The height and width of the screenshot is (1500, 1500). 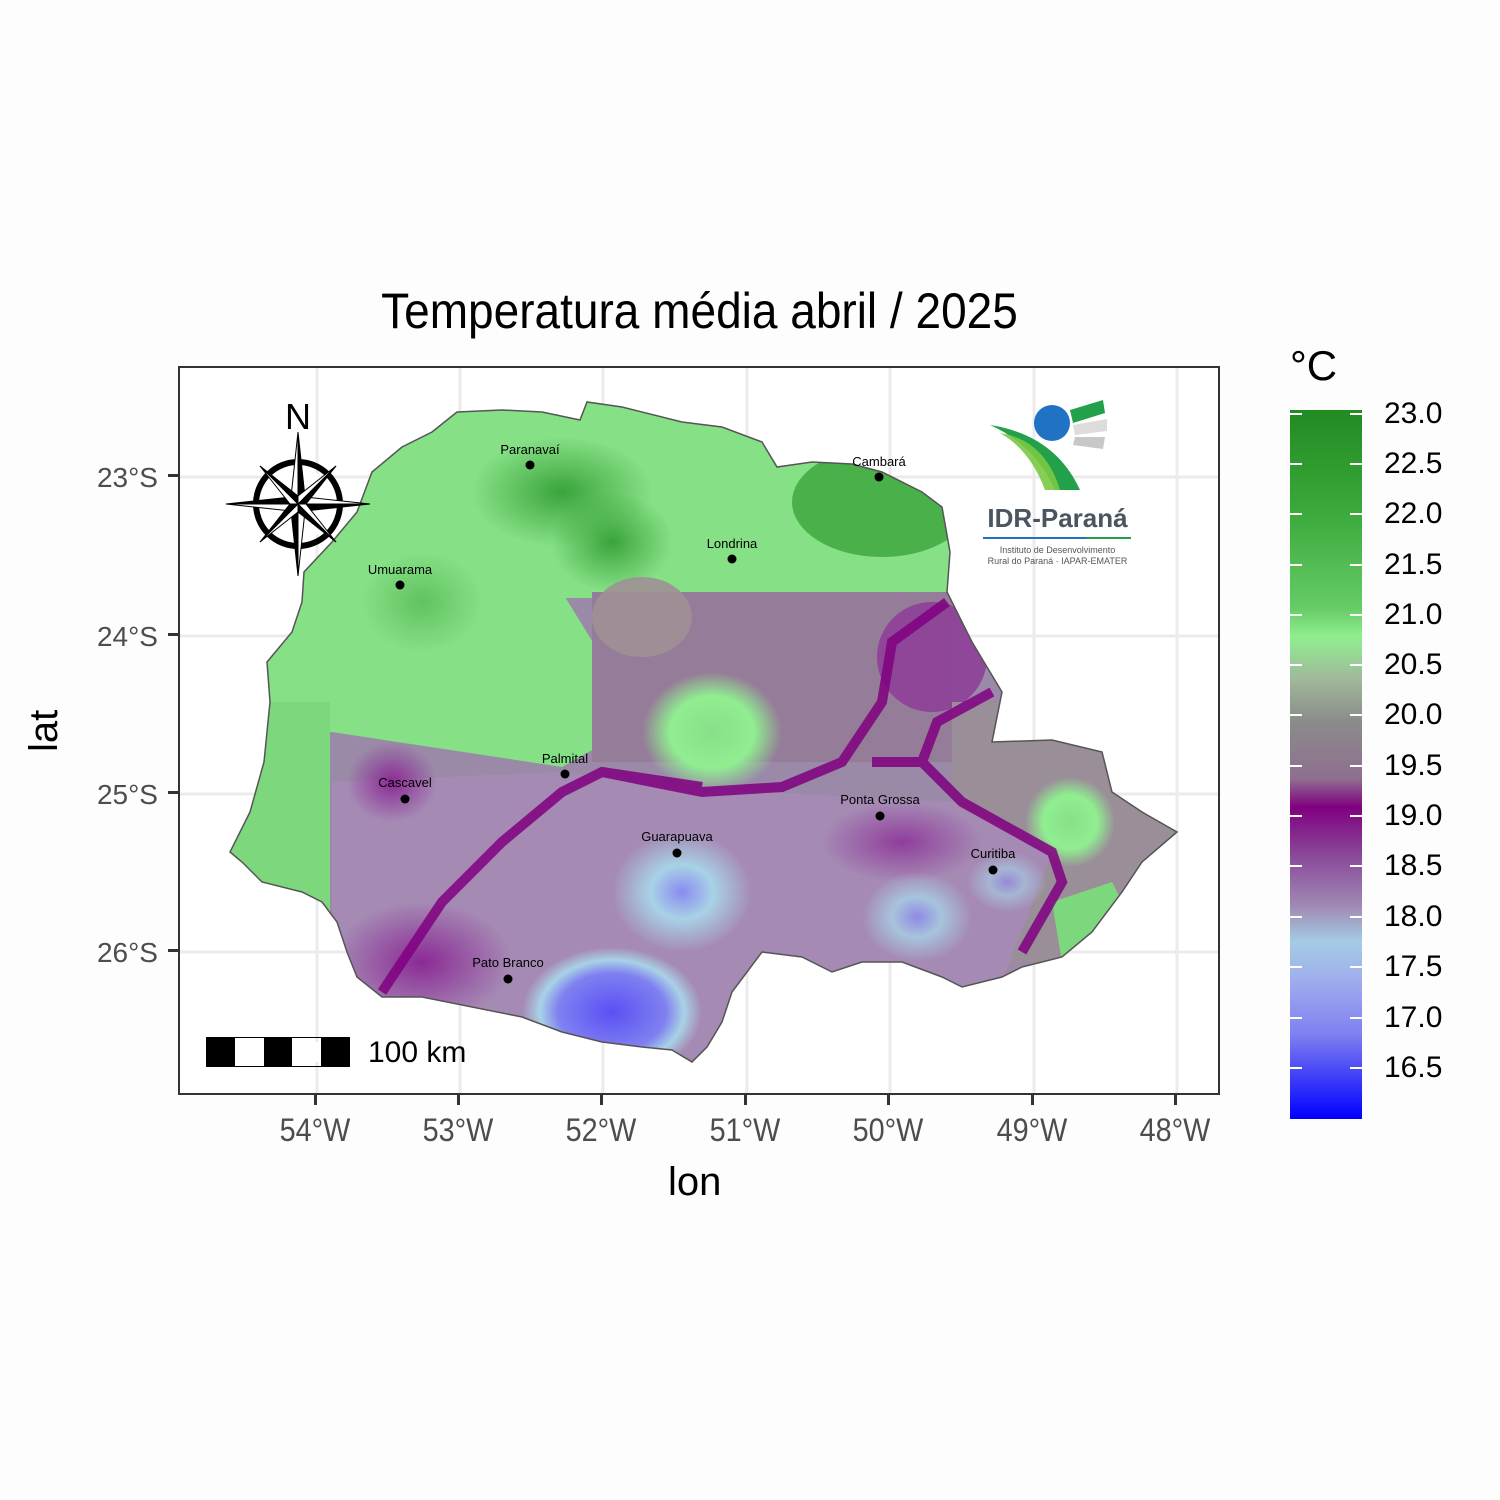 I want to click on city-paranavai: Paranavaí, so click(x=530, y=456).